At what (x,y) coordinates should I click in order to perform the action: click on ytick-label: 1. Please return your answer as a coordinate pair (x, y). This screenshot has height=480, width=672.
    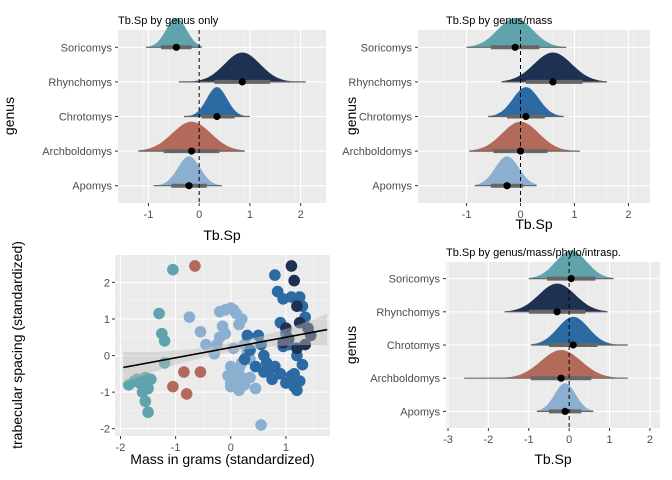
    Looking at the image, I should click on (107, 320).